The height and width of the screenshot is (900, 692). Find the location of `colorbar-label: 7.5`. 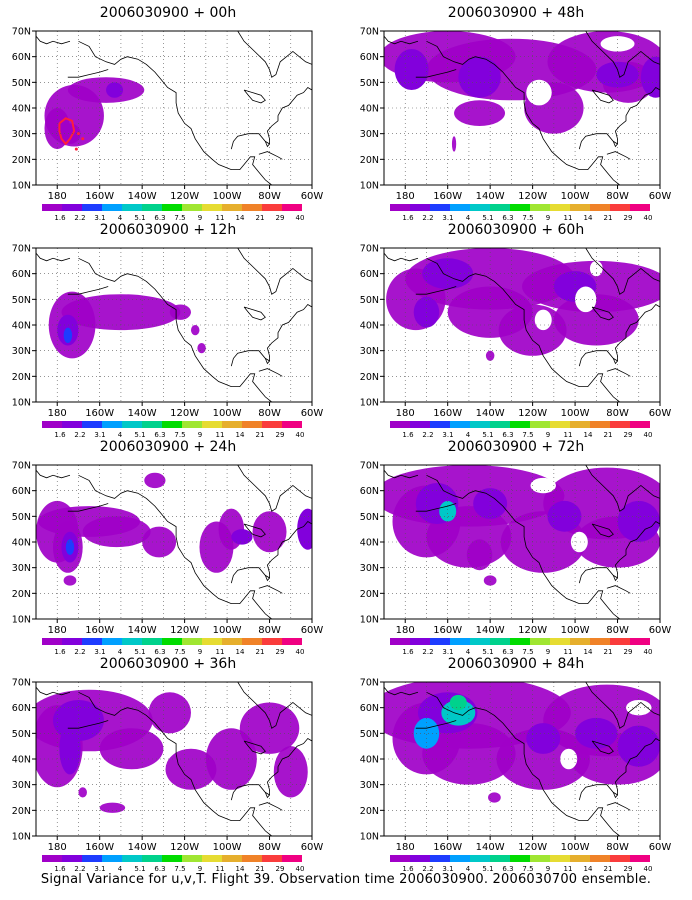

colorbar-label: 7.5 is located at coordinates (527, 868).